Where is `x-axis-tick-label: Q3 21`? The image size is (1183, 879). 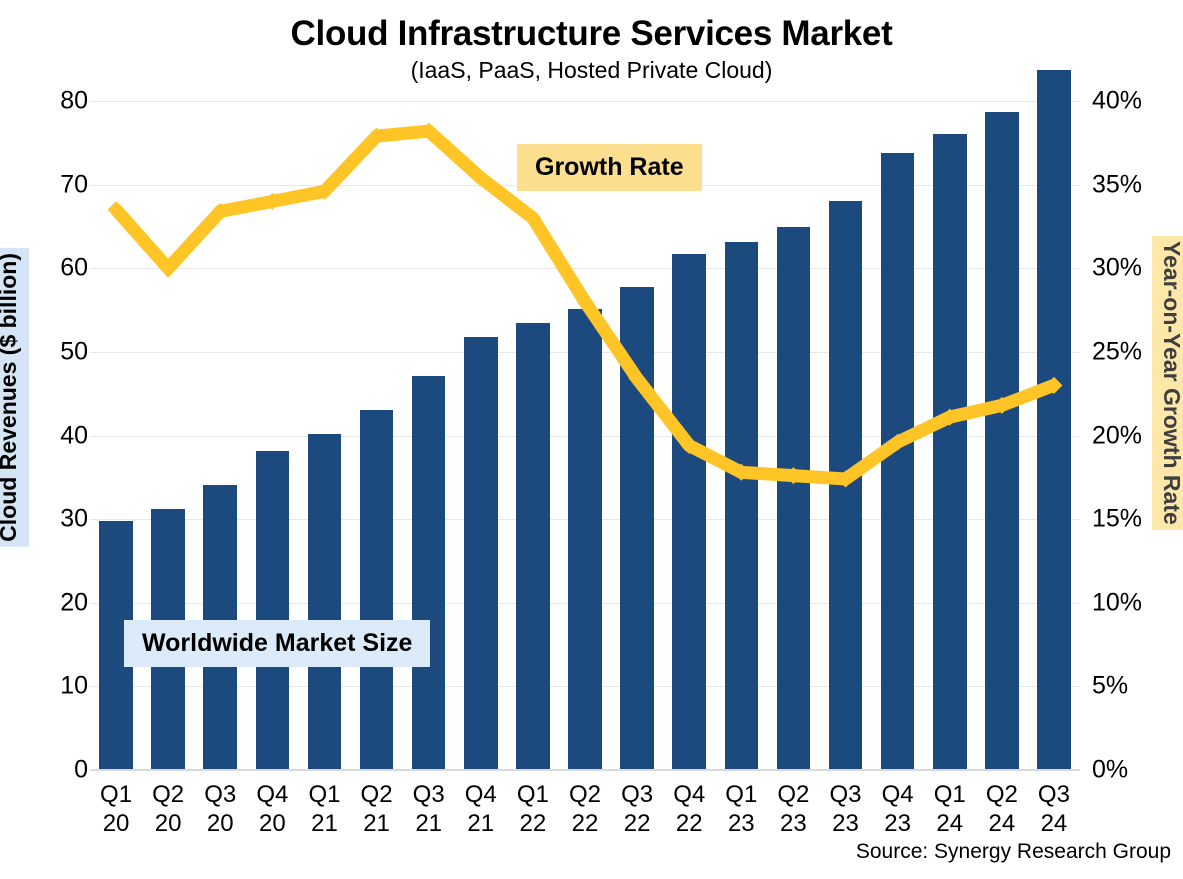
x-axis-tick-label: Q3 21 is located at coordinates (429, 809).